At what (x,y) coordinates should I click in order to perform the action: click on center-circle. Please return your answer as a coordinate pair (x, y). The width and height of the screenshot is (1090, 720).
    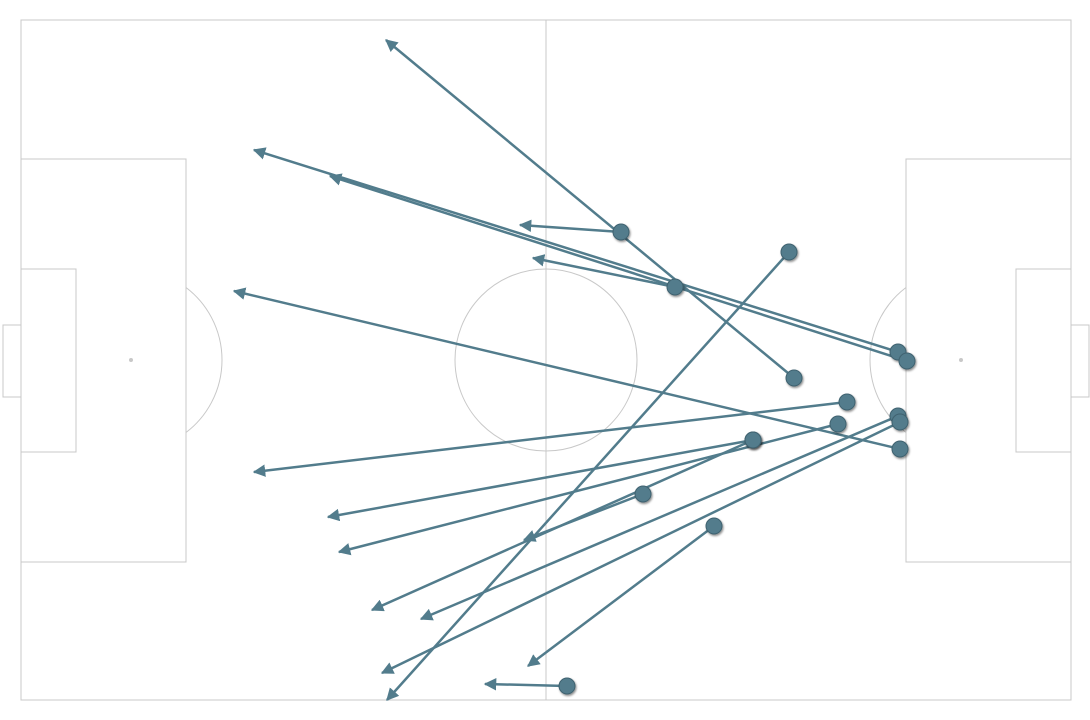
    Looking at the image, I should click on (546, 360).